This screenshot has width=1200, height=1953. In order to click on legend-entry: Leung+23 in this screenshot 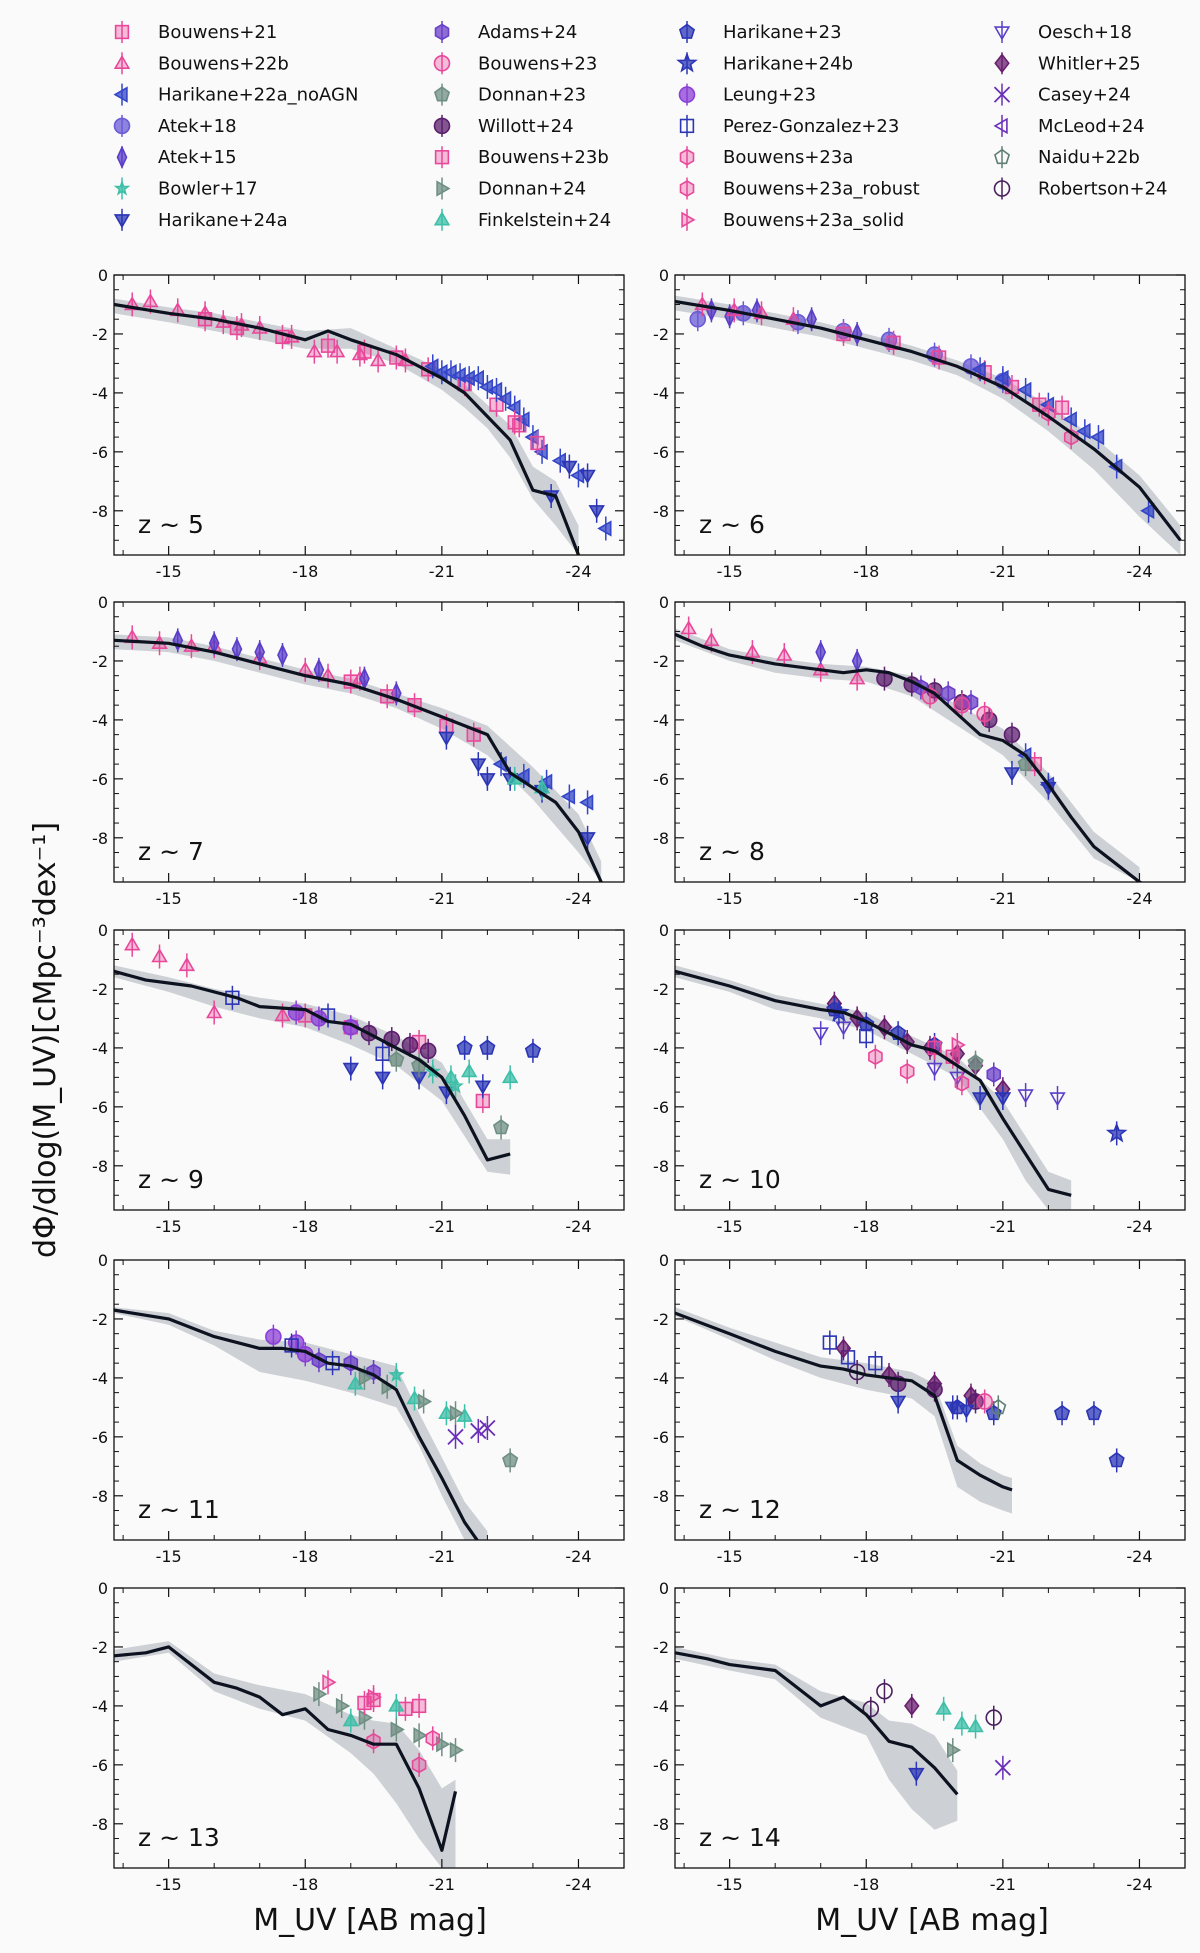, I will do `click(747, 94)`.